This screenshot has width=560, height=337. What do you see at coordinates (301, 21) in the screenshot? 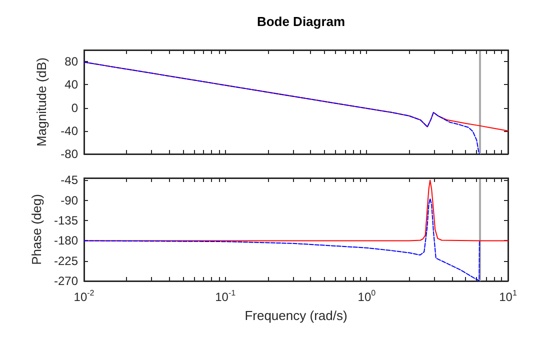
I see `chart-title: Bode Diagram` at bounding box center [301, 21].